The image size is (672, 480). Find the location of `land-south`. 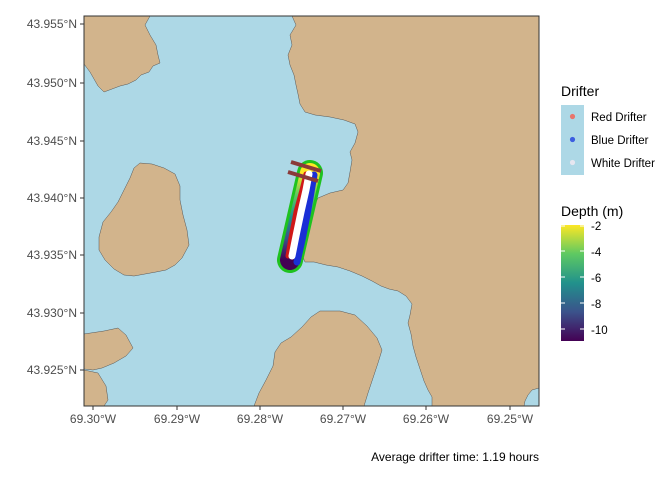

land-south is located at coordinates (318, 358).